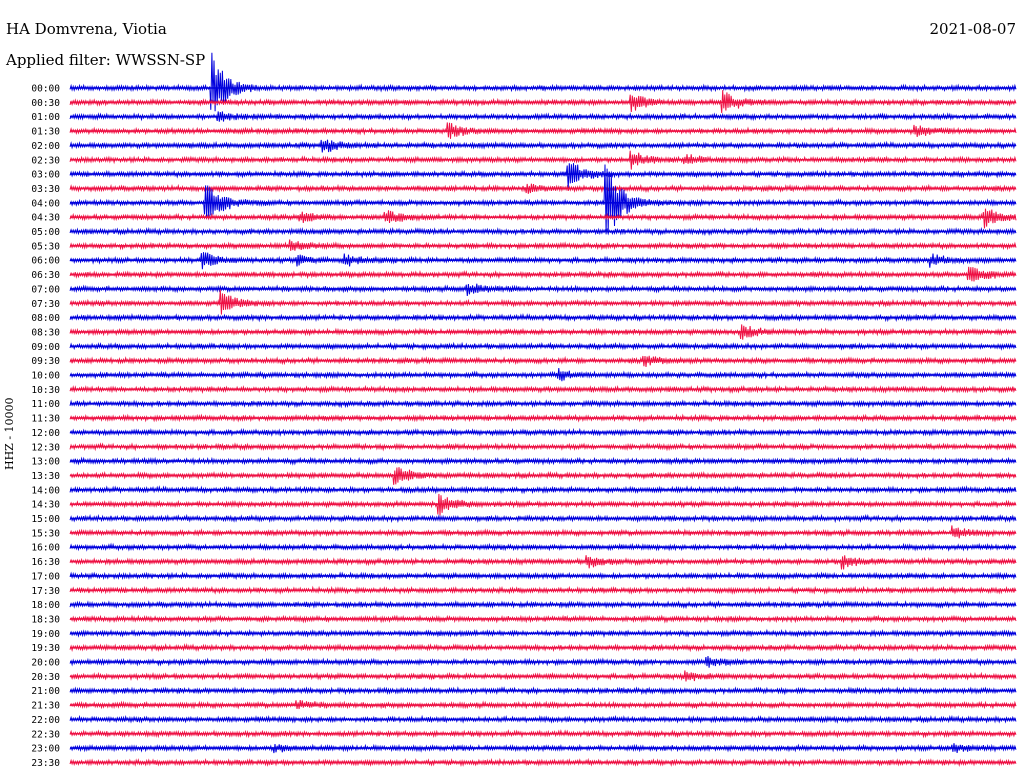 The width and height of the screenshot is (1024, 780). I want to click on row-time-label: 09:30, so click(45, 361).